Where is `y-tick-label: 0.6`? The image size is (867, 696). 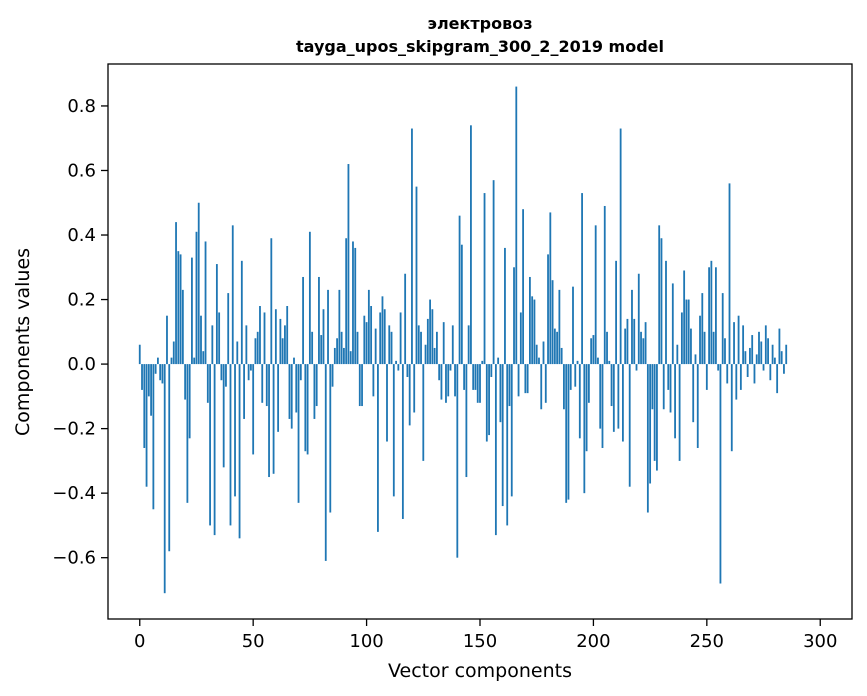 y-tick-label: 0.6 is located at coordinates (81, 170).